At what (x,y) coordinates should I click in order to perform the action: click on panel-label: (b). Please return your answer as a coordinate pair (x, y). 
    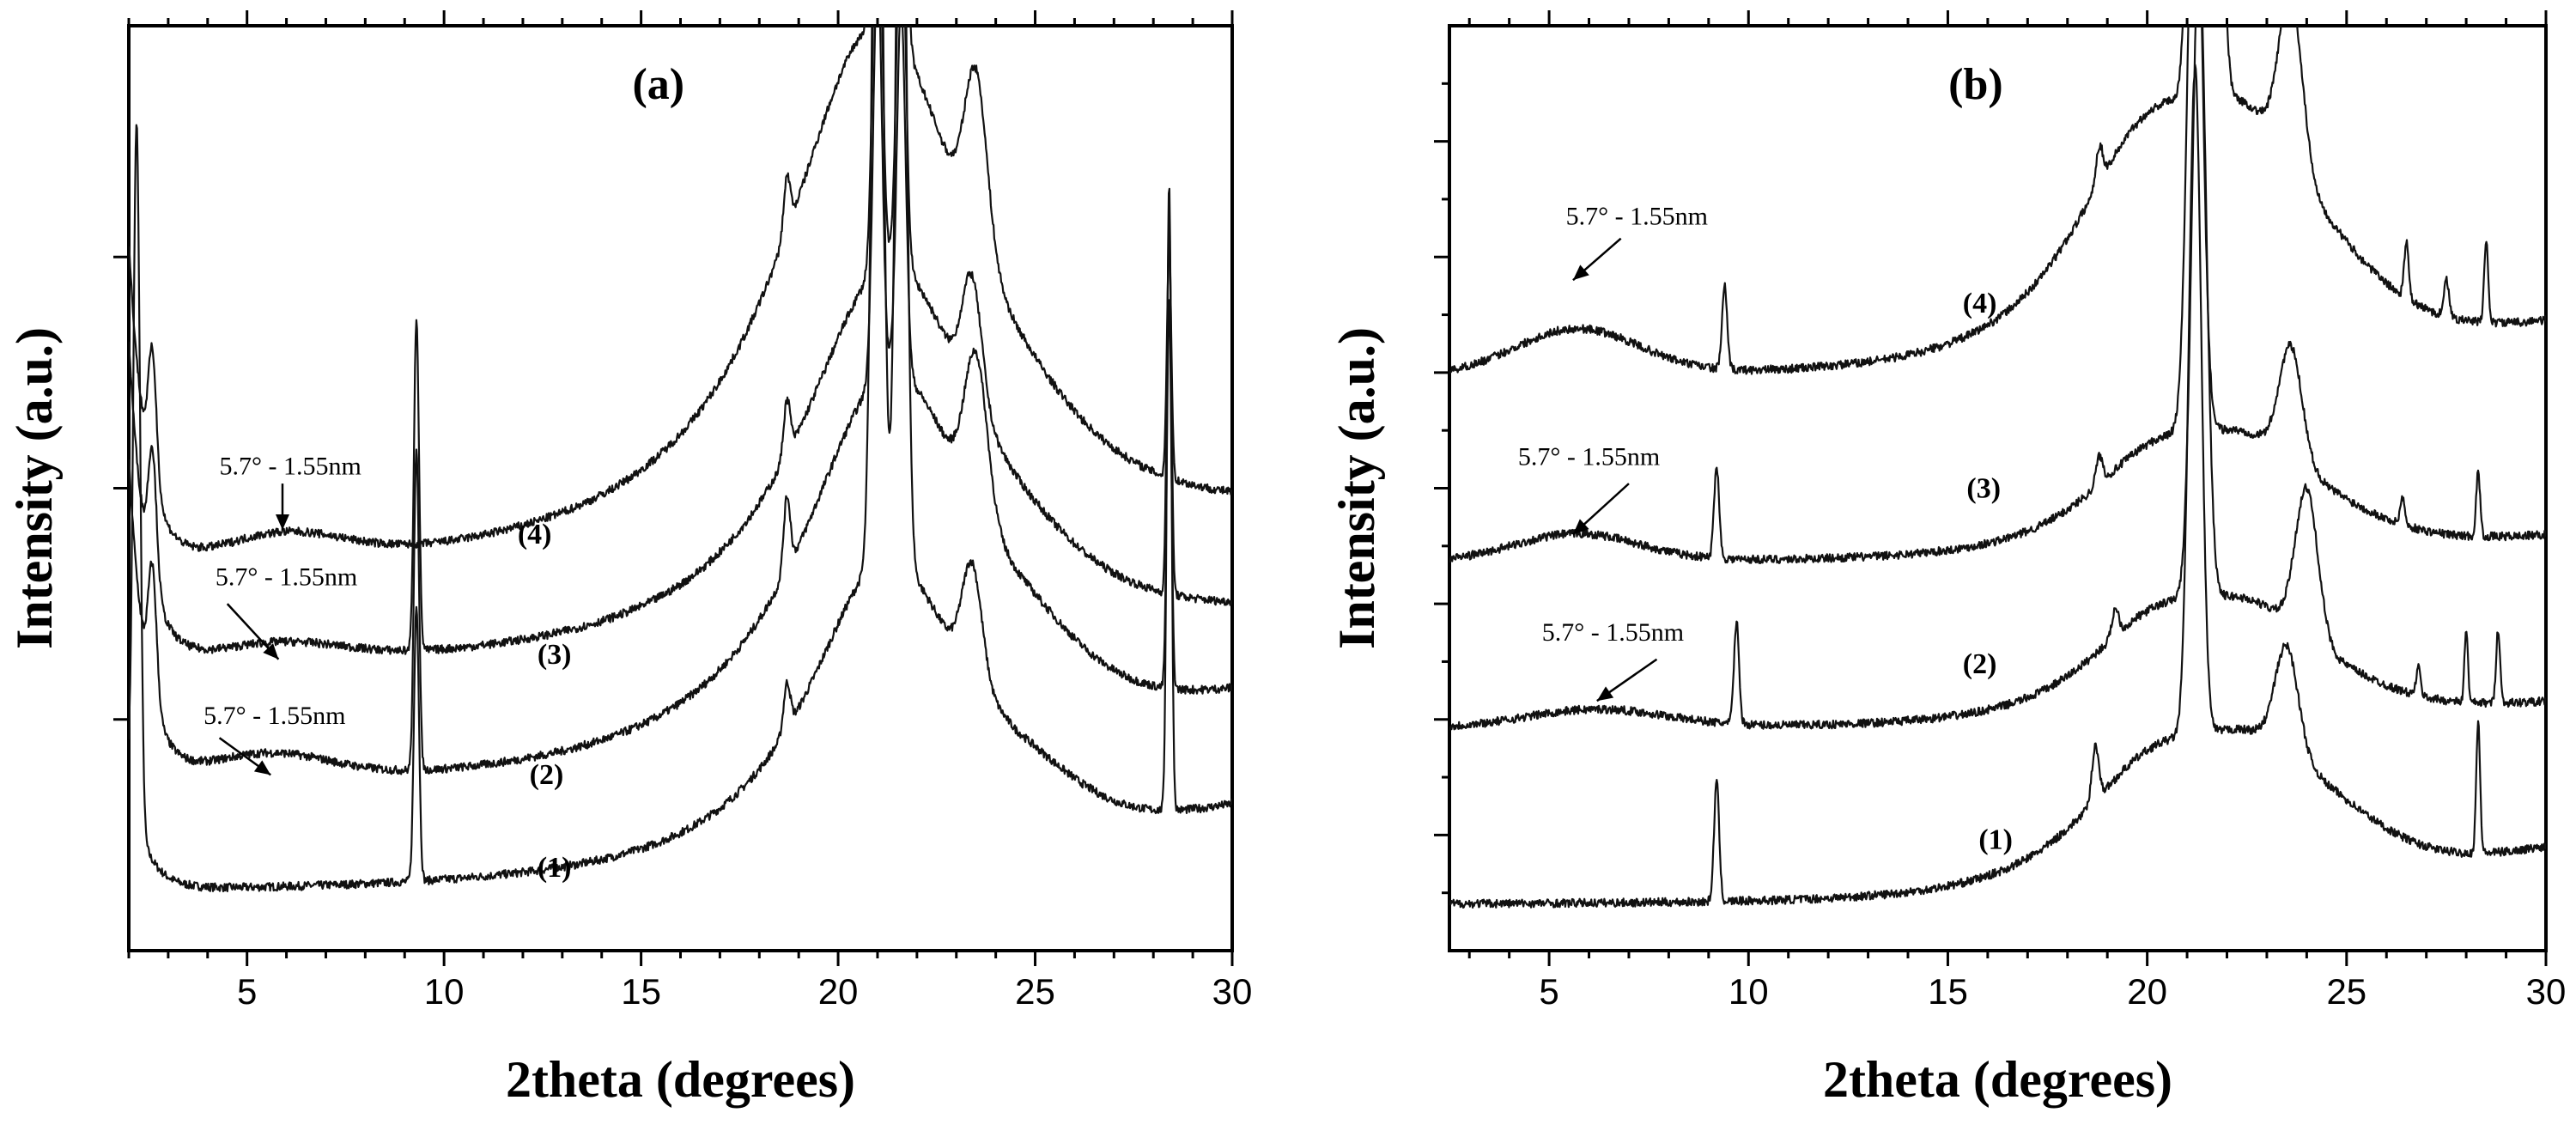
    Looking at the image, I should click on (1975, 84).